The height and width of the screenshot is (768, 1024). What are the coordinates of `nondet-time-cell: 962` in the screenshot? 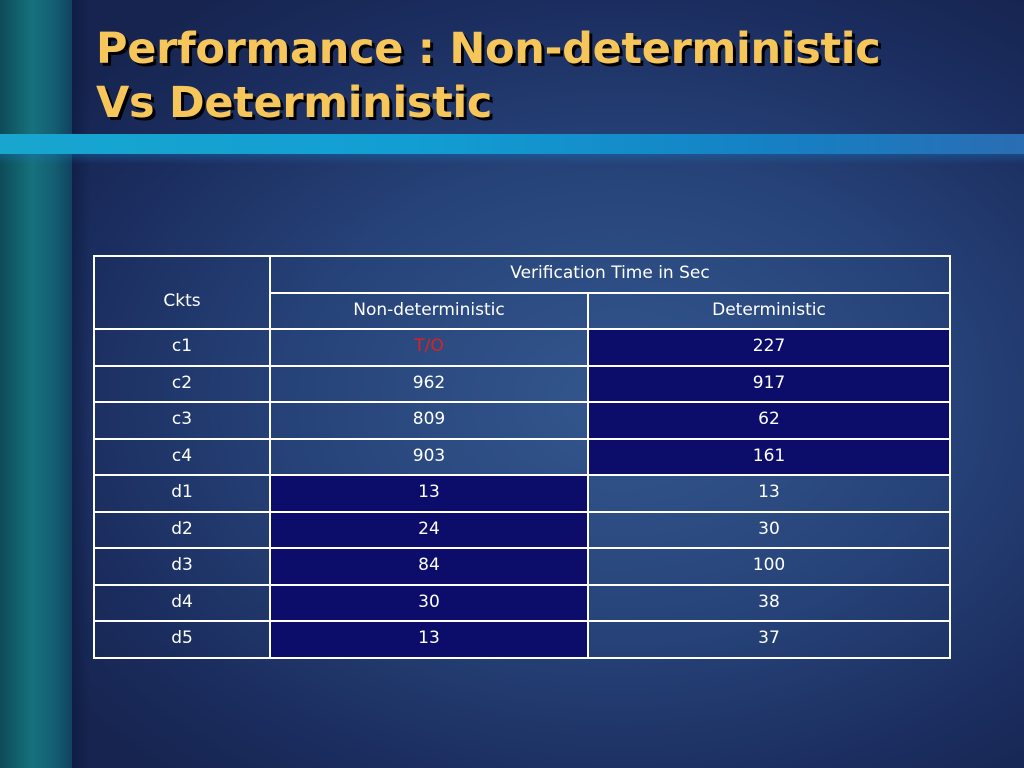 It's located at (429, 383).